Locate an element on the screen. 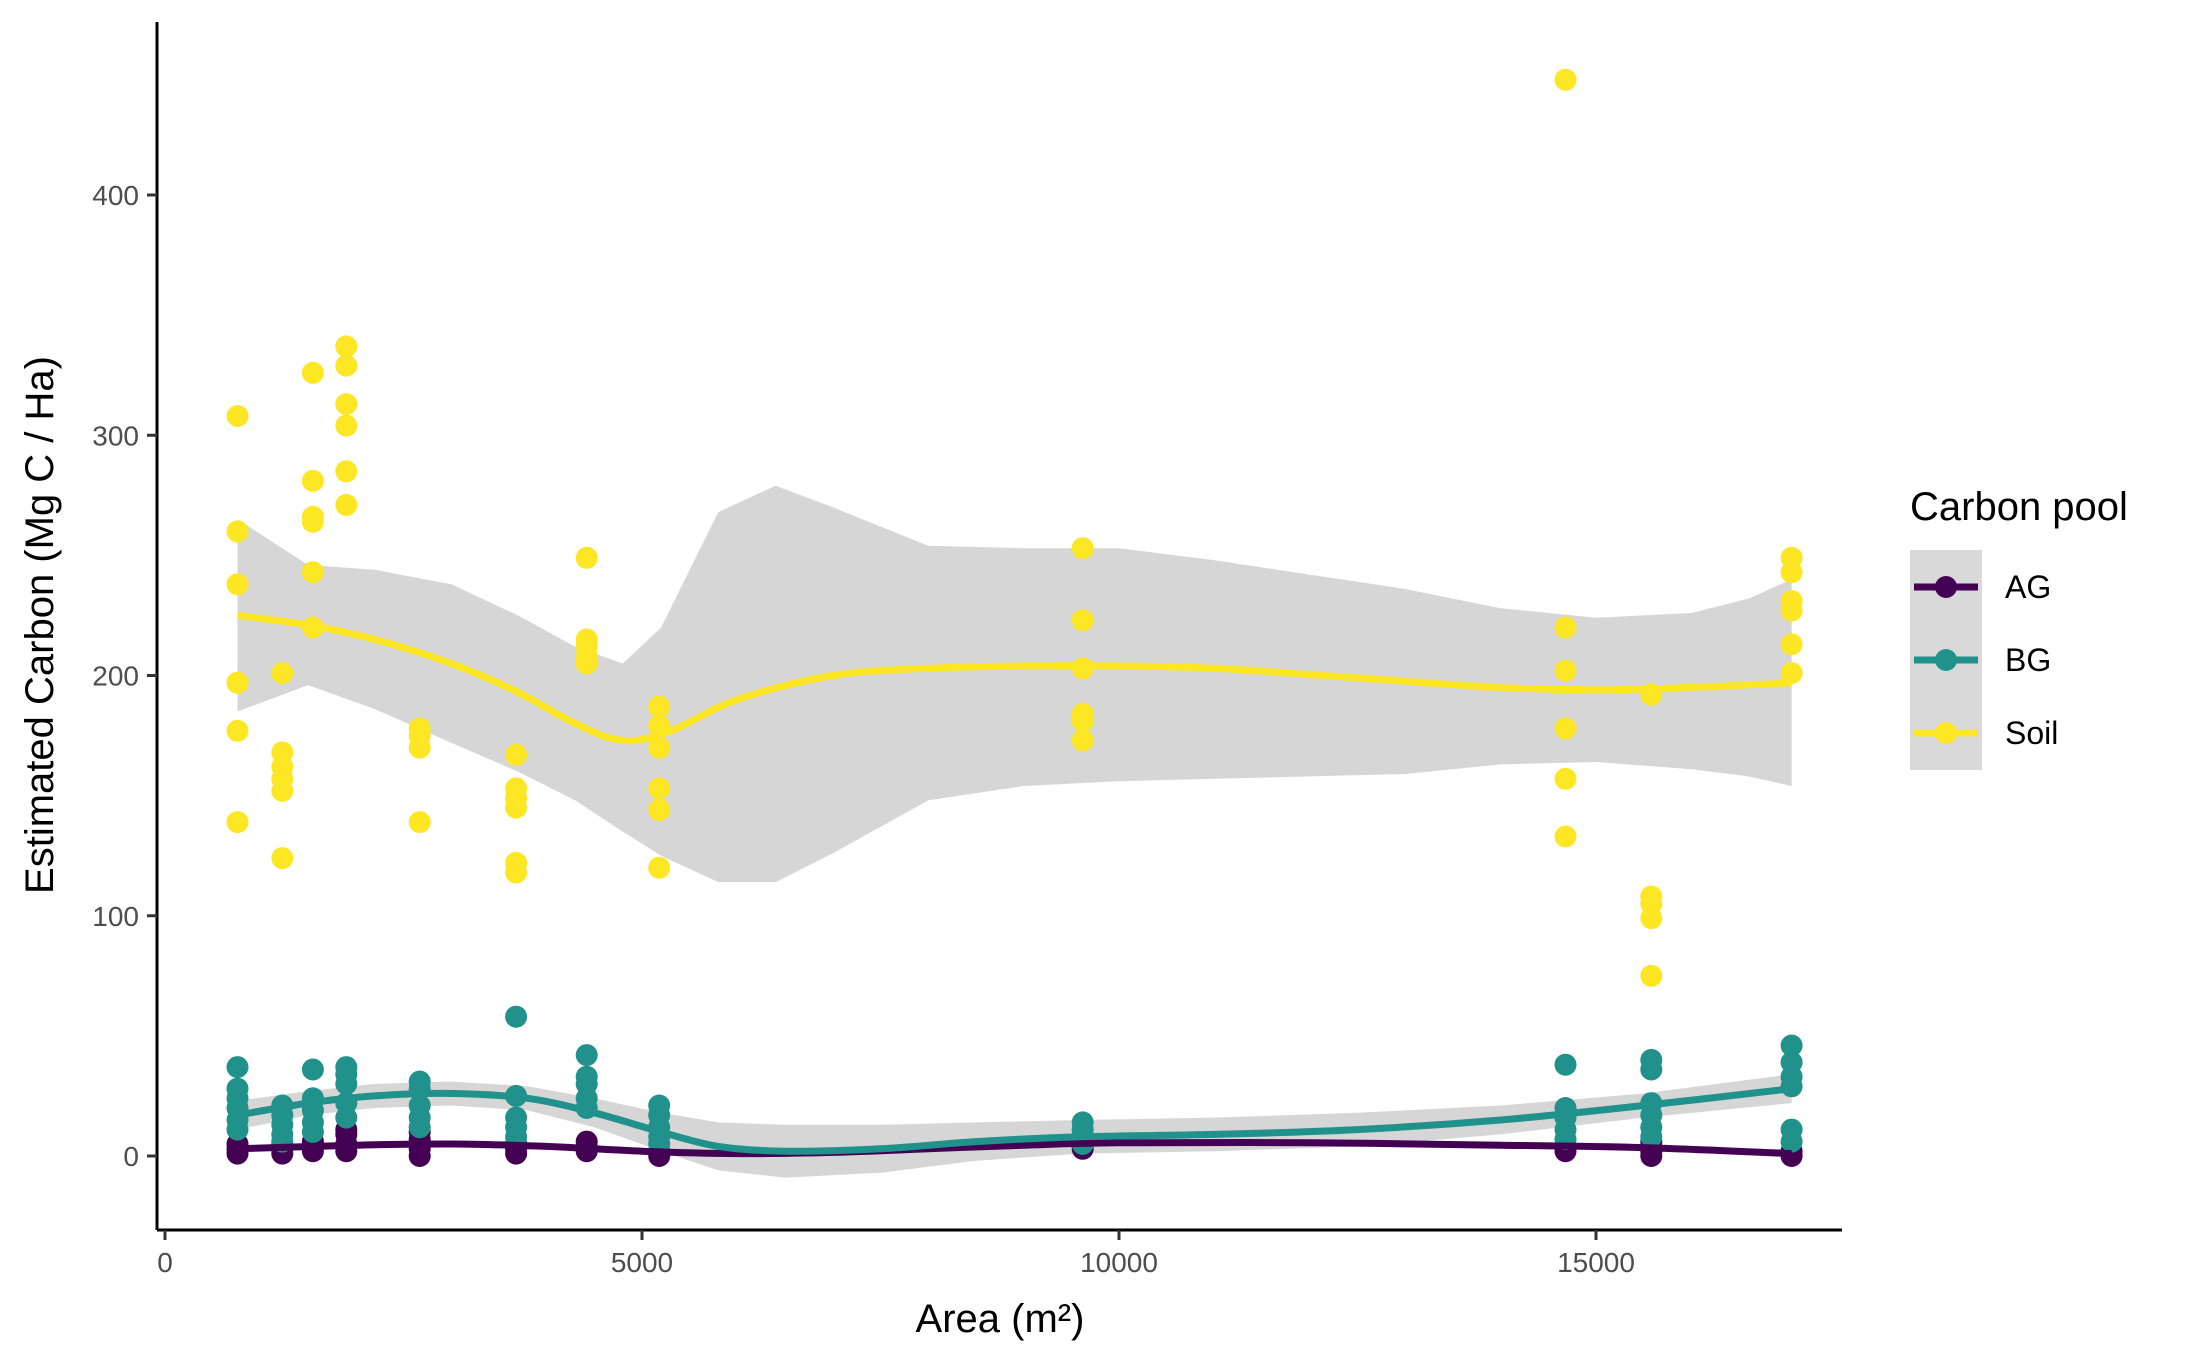  smooth-line-bg is located at coordinates (1014, 1120).